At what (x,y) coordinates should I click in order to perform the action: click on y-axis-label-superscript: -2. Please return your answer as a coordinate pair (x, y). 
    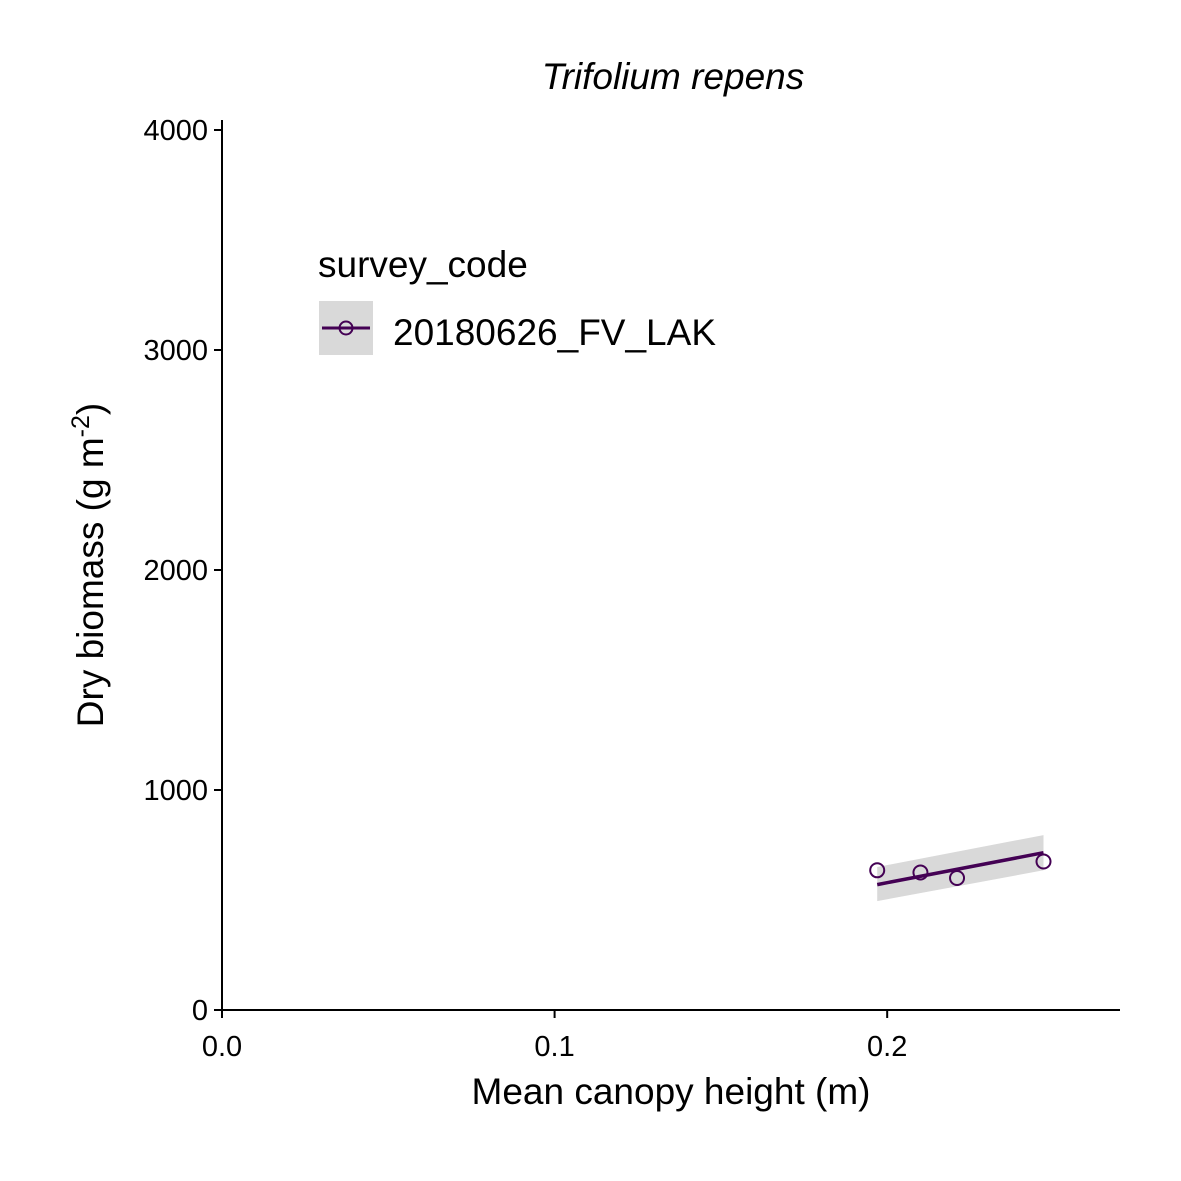
    Looking at the image, I should click on (81, 426).